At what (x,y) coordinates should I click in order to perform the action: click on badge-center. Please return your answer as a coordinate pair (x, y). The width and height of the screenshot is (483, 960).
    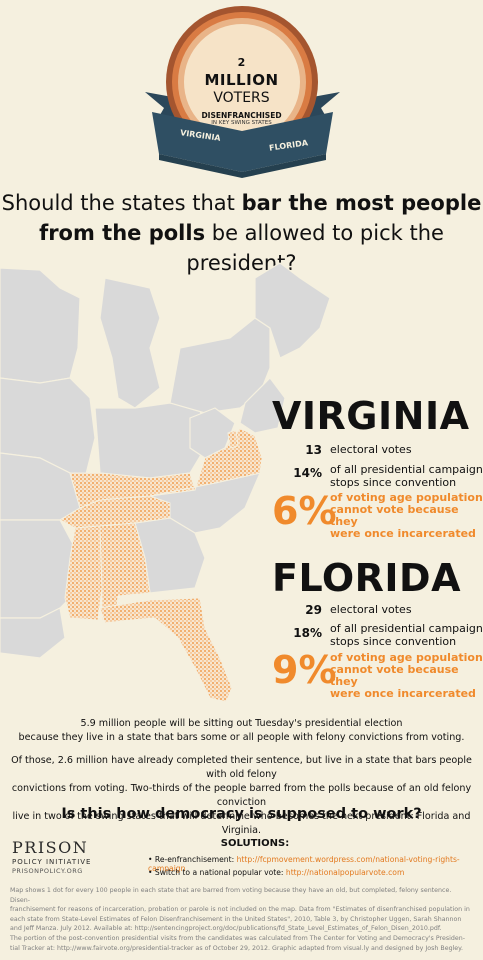
    Looking at the image, I should click on (242, 82).